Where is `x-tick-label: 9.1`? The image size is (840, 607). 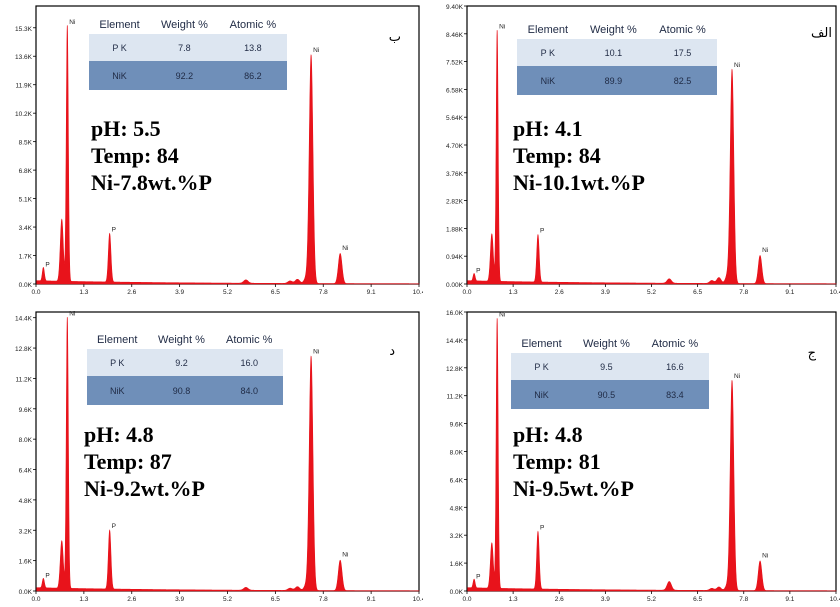 x-tick-label: 9.1 is located at coordinates (371, 599).